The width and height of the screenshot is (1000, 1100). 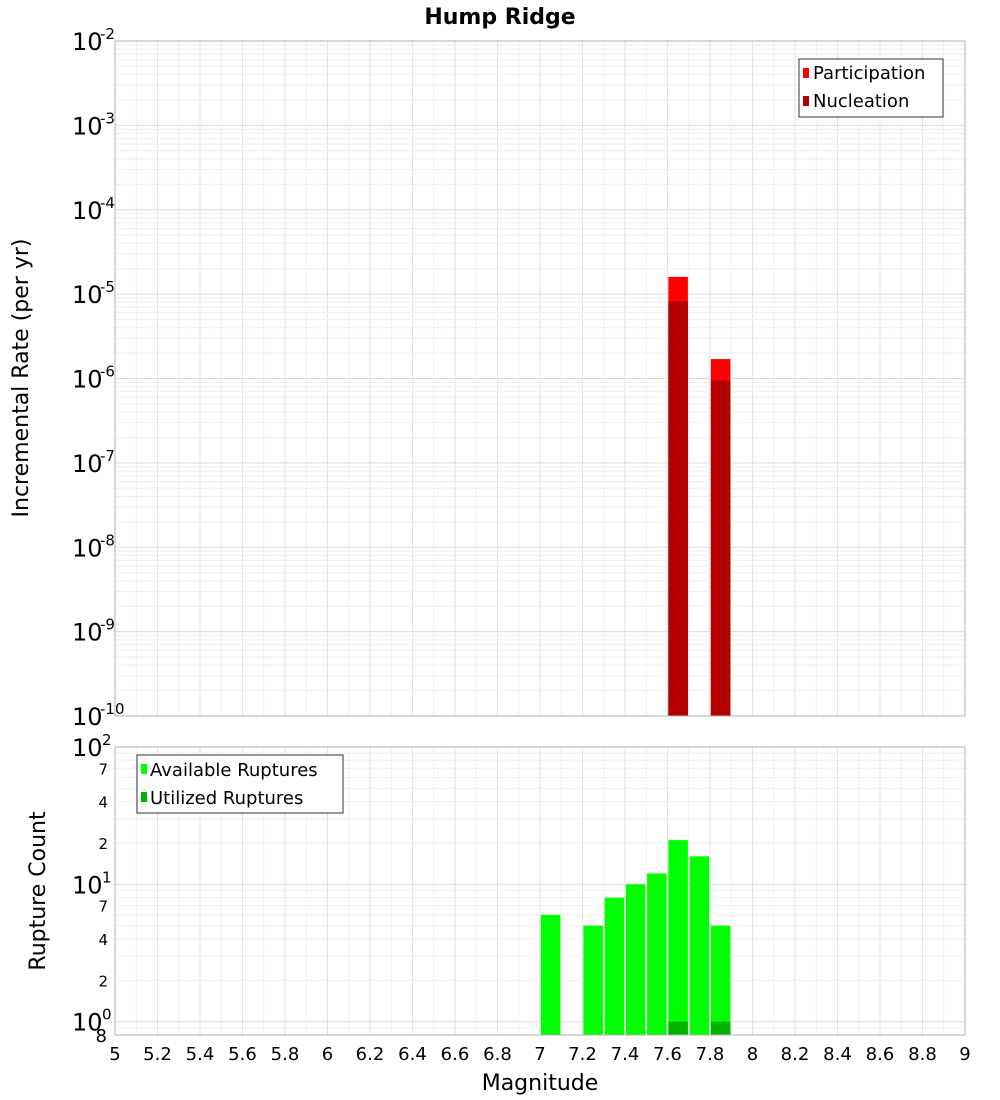 I want to click on top-legend-box, so click(x=871, y=88).